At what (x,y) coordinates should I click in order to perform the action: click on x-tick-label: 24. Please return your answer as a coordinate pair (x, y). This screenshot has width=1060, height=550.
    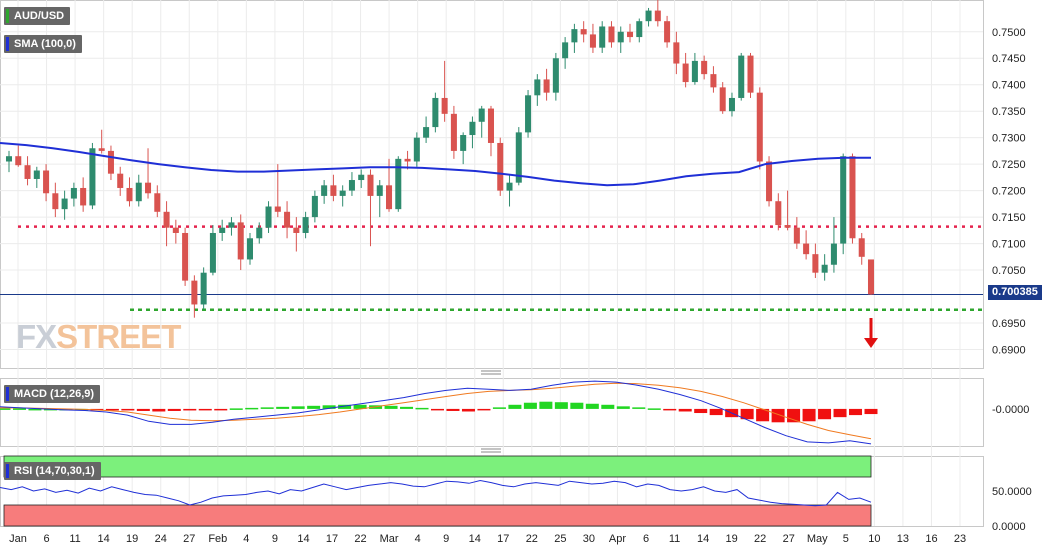
    Looking at the image, I should click on (161, 539).